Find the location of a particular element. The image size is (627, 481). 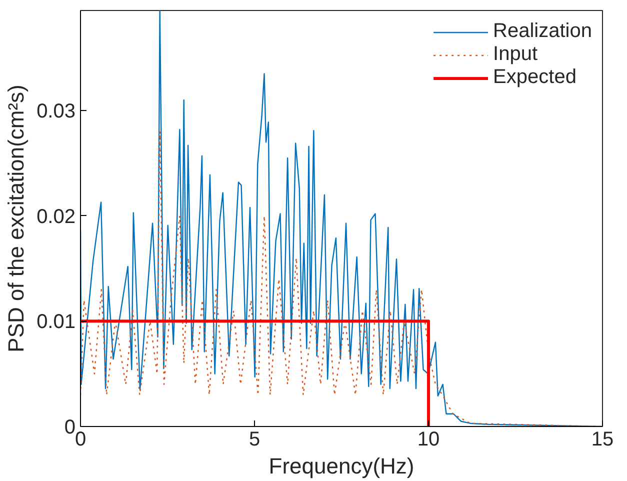

legend-label: Input is located at coordinates (515, 54).